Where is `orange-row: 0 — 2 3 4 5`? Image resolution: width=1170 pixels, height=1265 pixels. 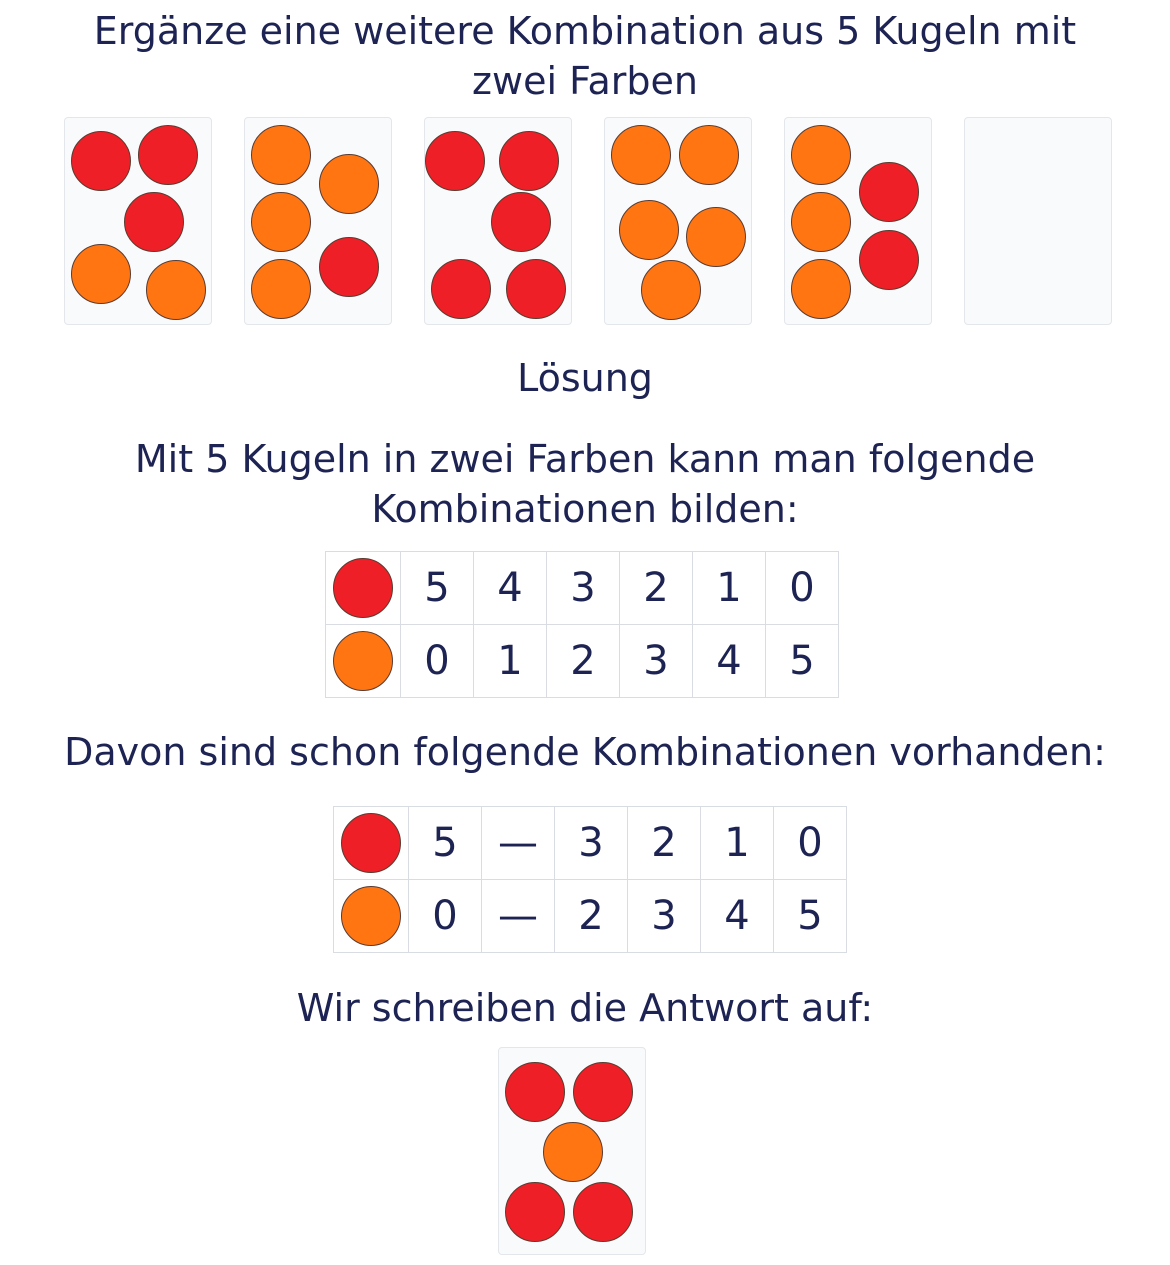 orange-row: 0 — 2 3 4 5 is located at coordinates (590, 916).